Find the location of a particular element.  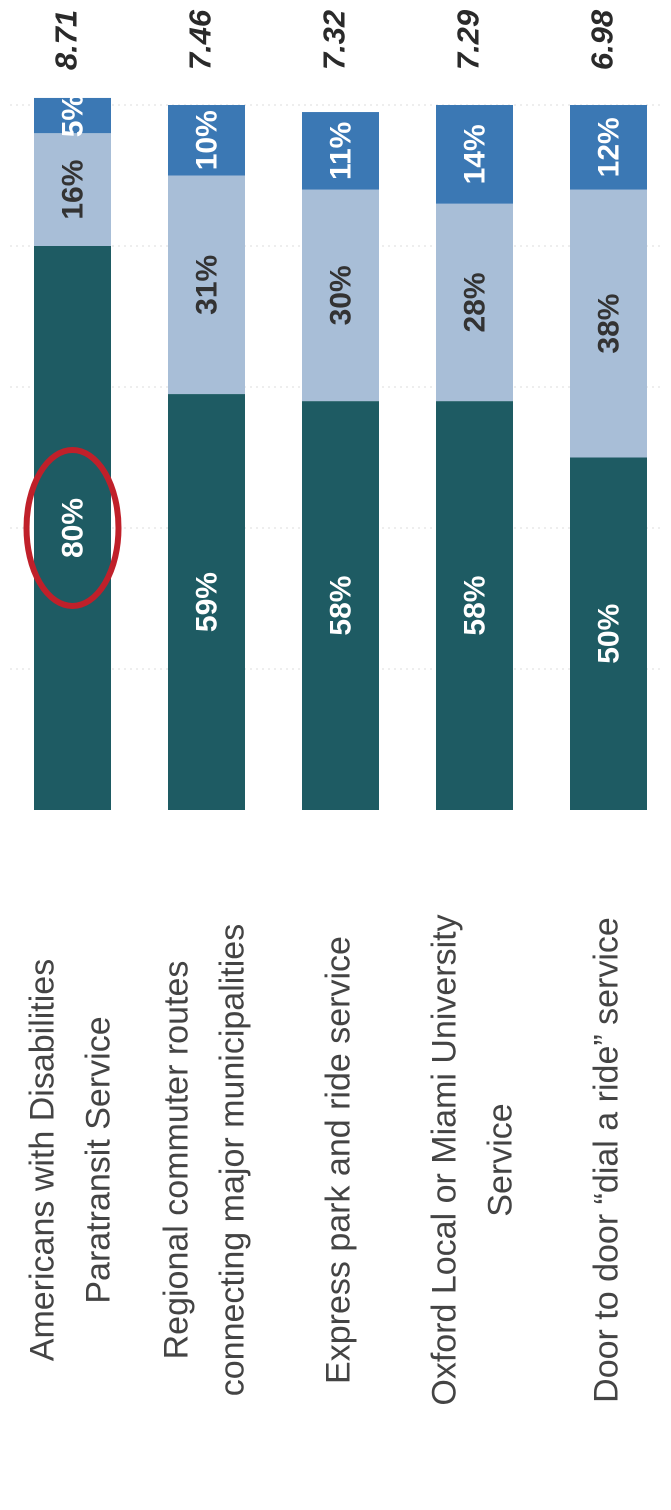

category-label: Americans with Disabilities is located at coordinates (42, 1160).